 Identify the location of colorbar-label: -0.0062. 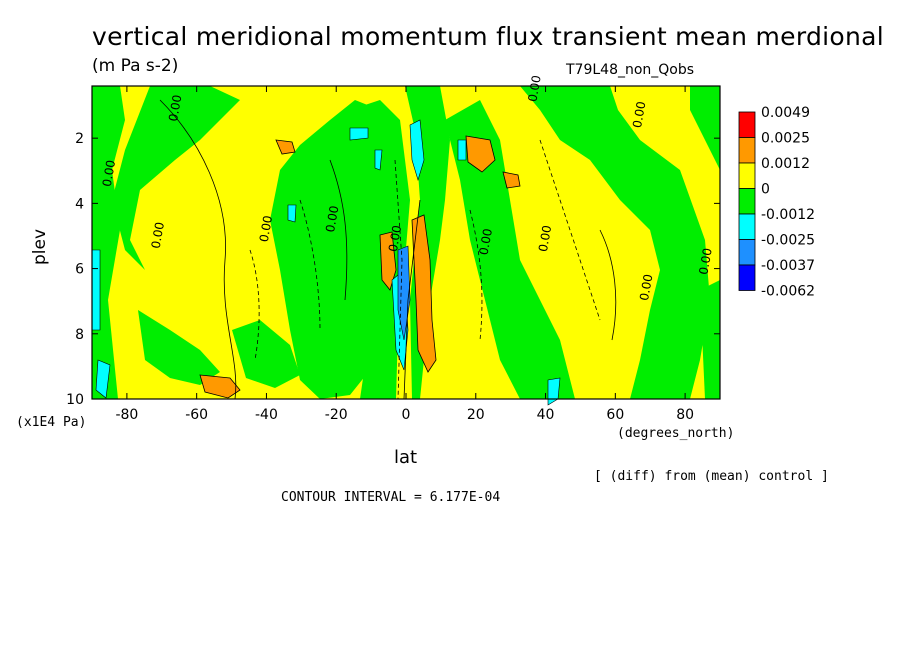
(788, 292).